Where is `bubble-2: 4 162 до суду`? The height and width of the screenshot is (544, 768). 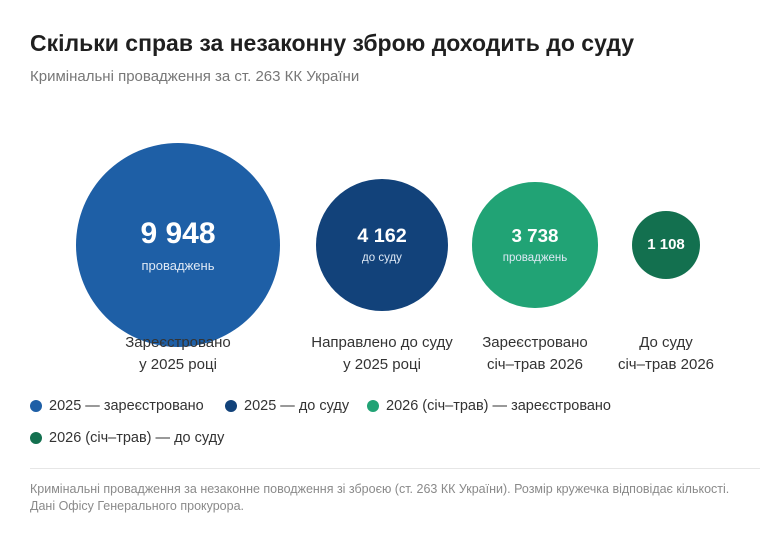
bubble-2: 4 162 до суду is located at coordinates (382, 245).